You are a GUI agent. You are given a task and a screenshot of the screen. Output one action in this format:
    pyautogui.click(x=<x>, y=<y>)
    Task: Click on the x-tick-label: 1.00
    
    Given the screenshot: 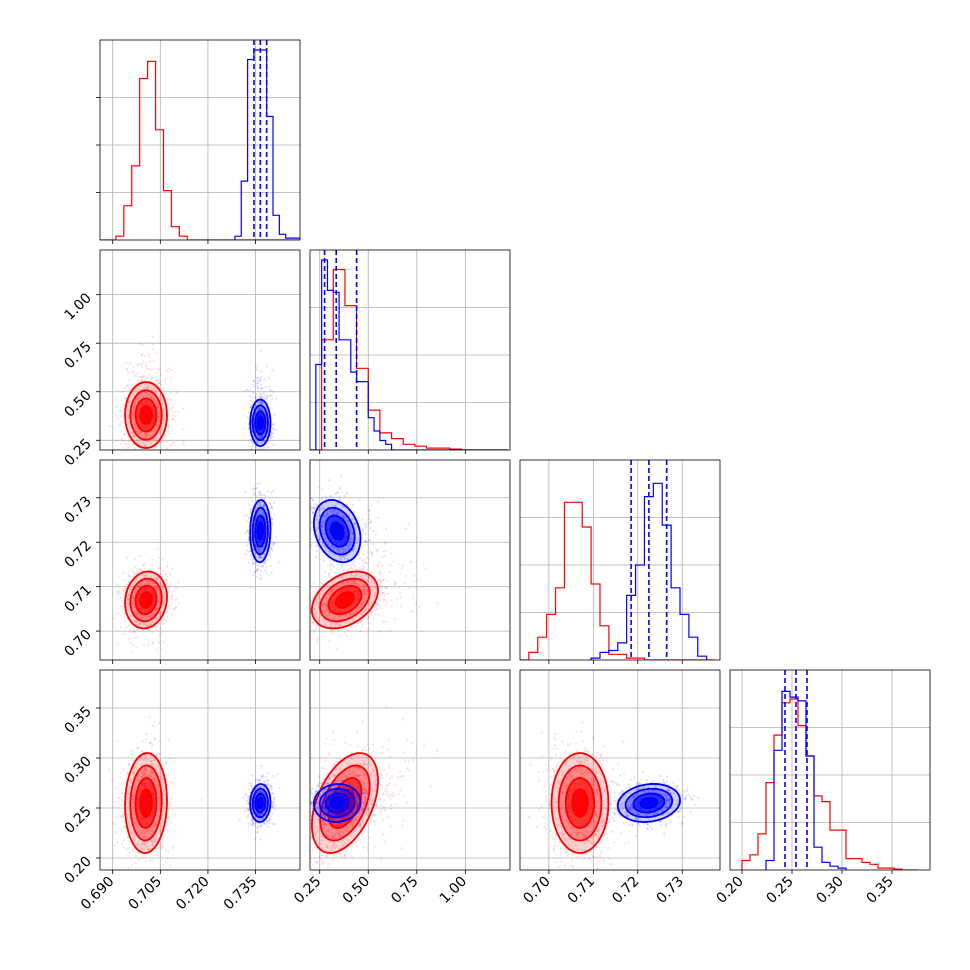 What is the action you would take?
    pyautogui.click(x=453, y=890)
    